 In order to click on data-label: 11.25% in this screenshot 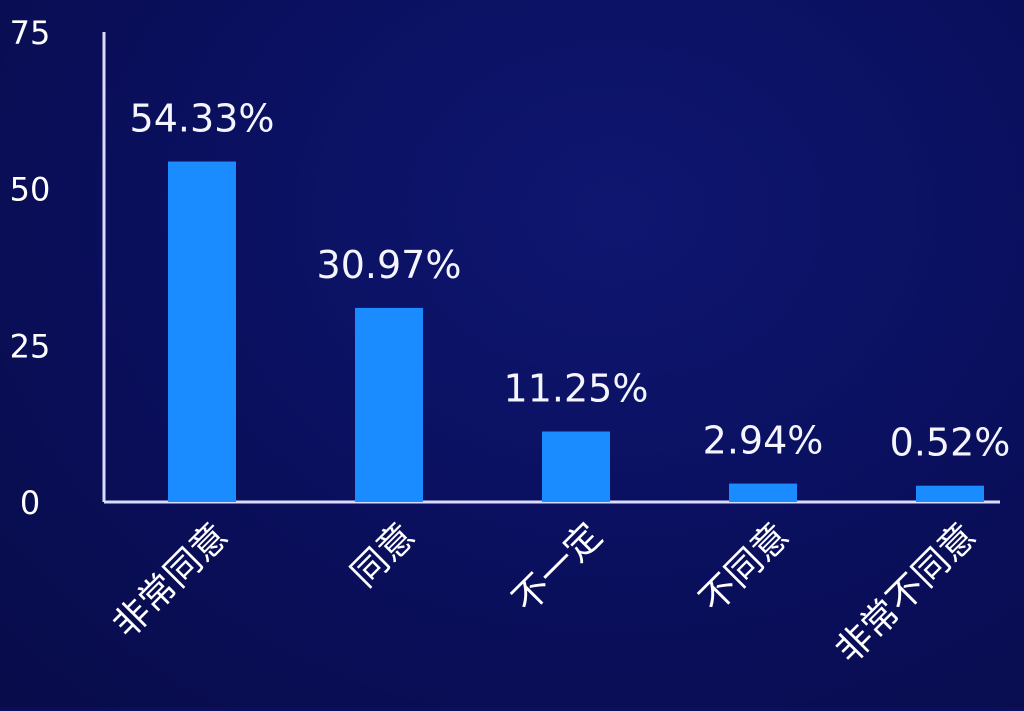, I will do `click(576, 389)`.